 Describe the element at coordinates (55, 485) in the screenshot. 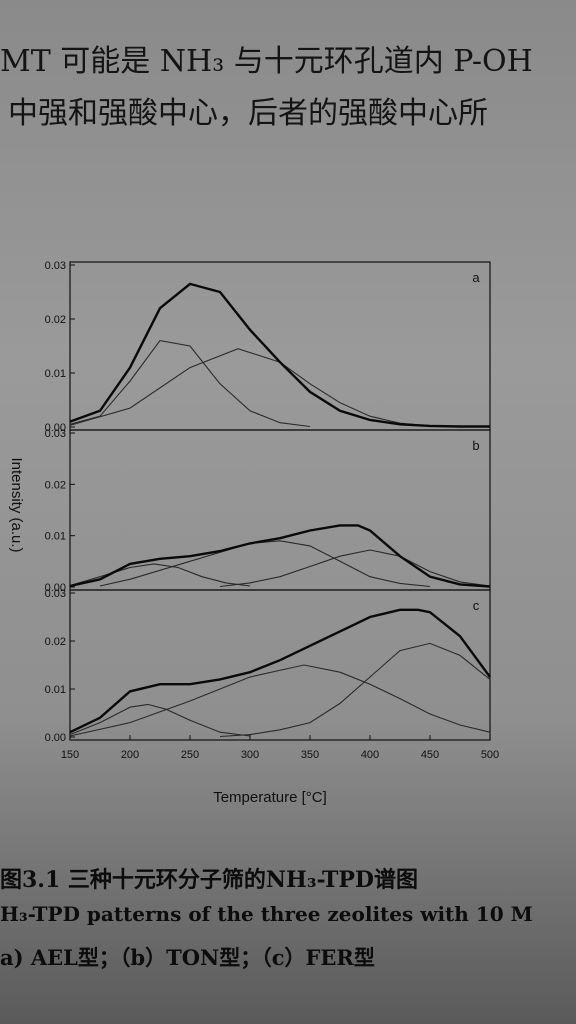

I see `y-tick-label-b-2: 0.02` at that location.